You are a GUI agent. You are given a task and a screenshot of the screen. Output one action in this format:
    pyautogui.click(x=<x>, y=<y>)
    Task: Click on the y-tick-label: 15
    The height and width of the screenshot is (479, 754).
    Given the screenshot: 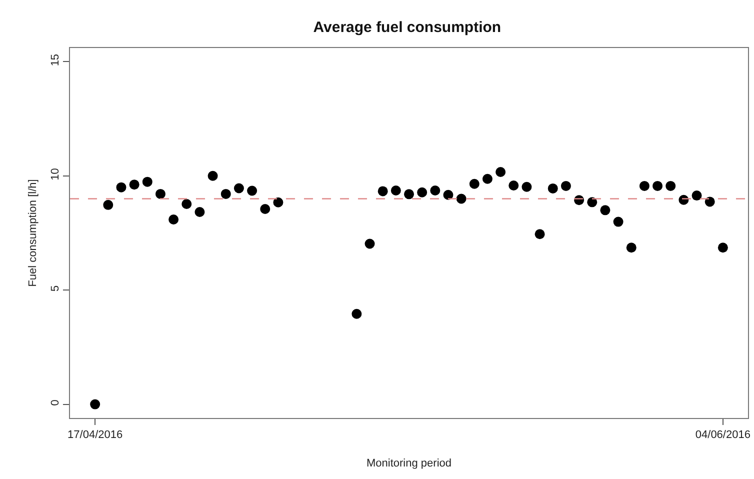 What is the action you would take?
    pyautogui.click(x=56, y=60)
    